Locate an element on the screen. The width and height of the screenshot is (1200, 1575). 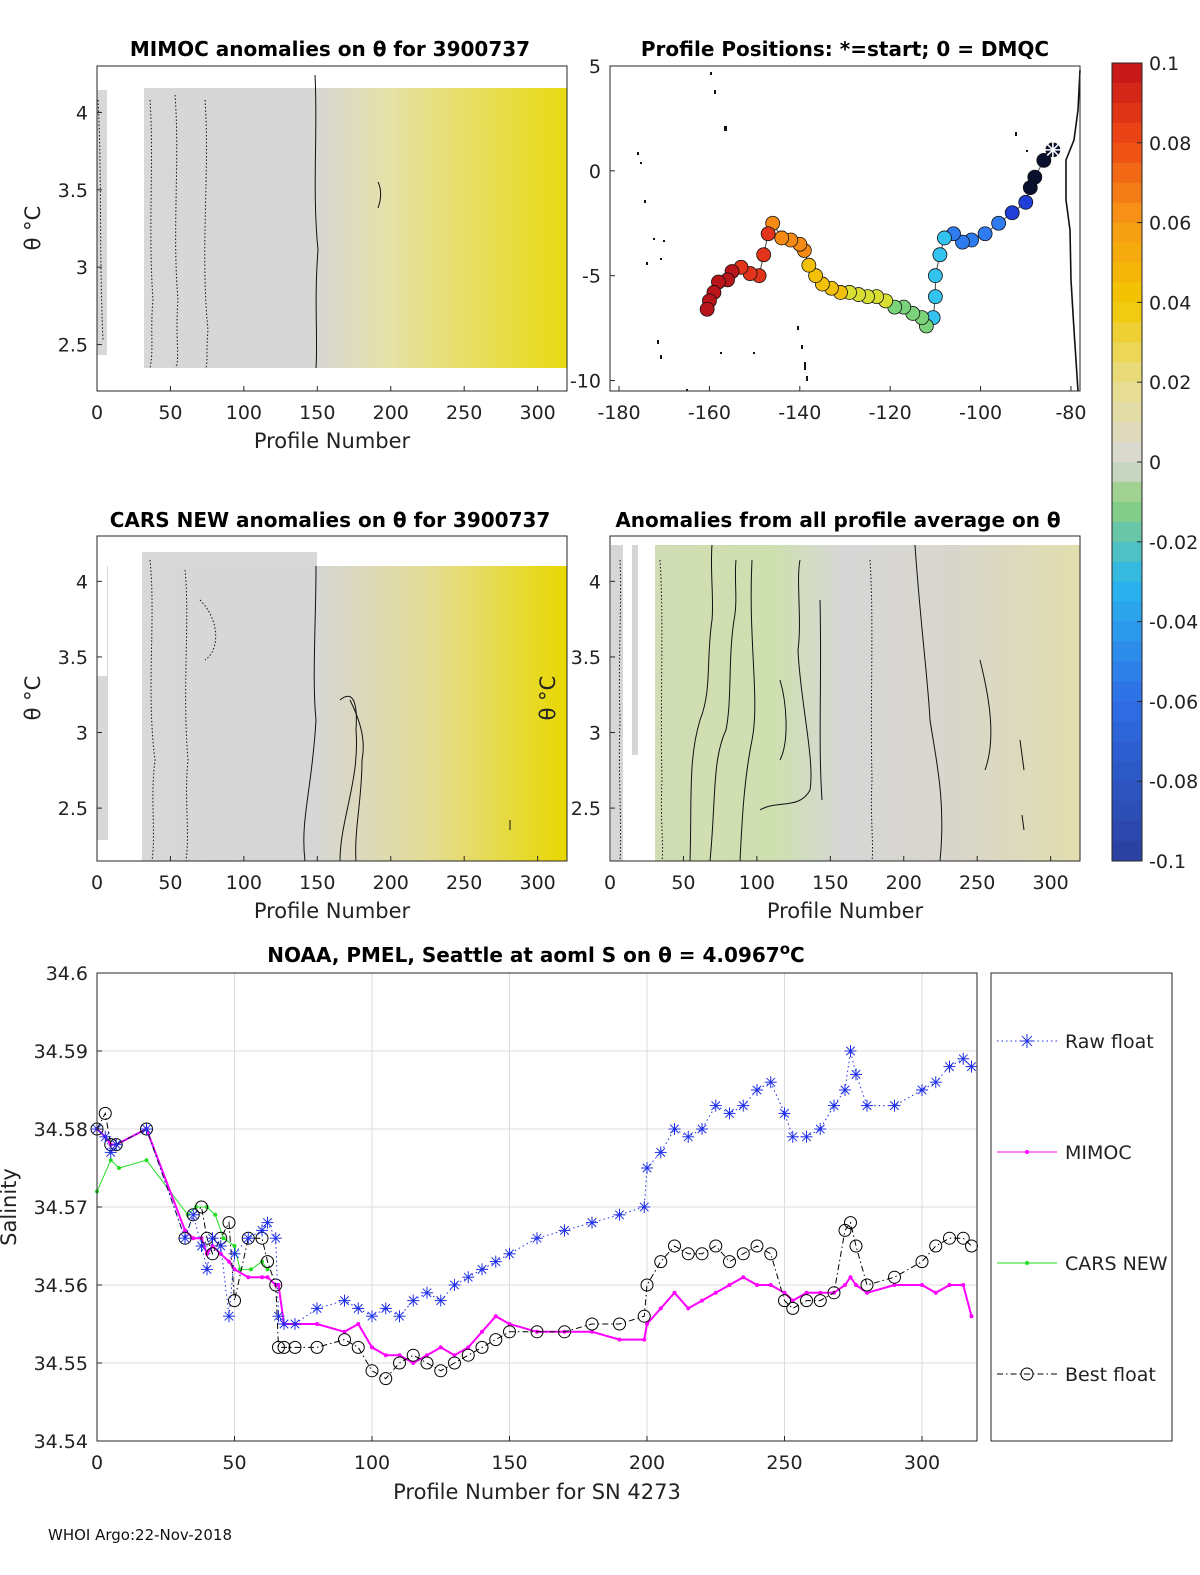
cars-xtick-label: 50 is located at coordinates (170, 883).